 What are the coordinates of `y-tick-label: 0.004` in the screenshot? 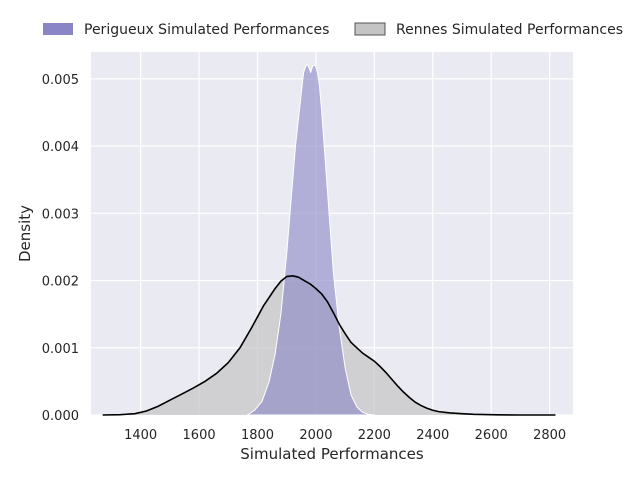 It's located at (60, 147).